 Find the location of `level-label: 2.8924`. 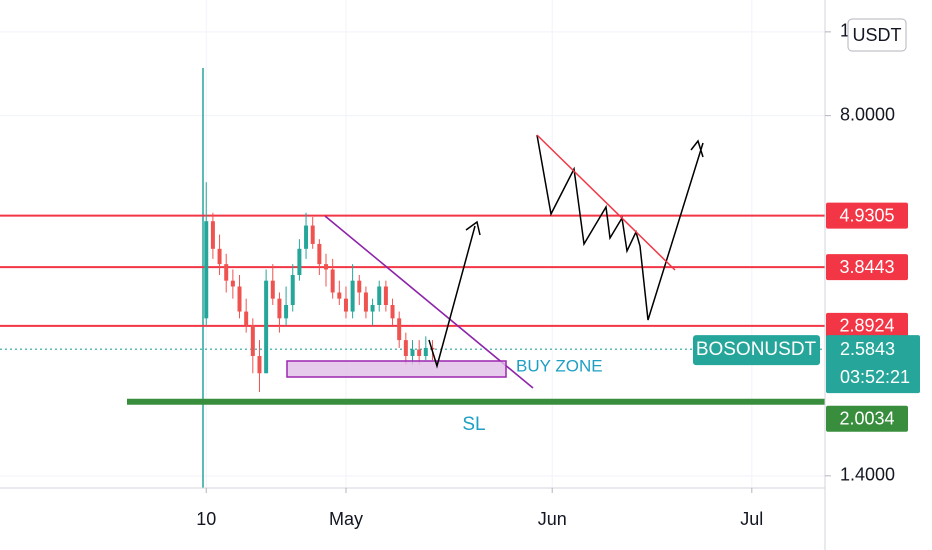

level-label: 2.8924 is located at coordinates (866, 326).